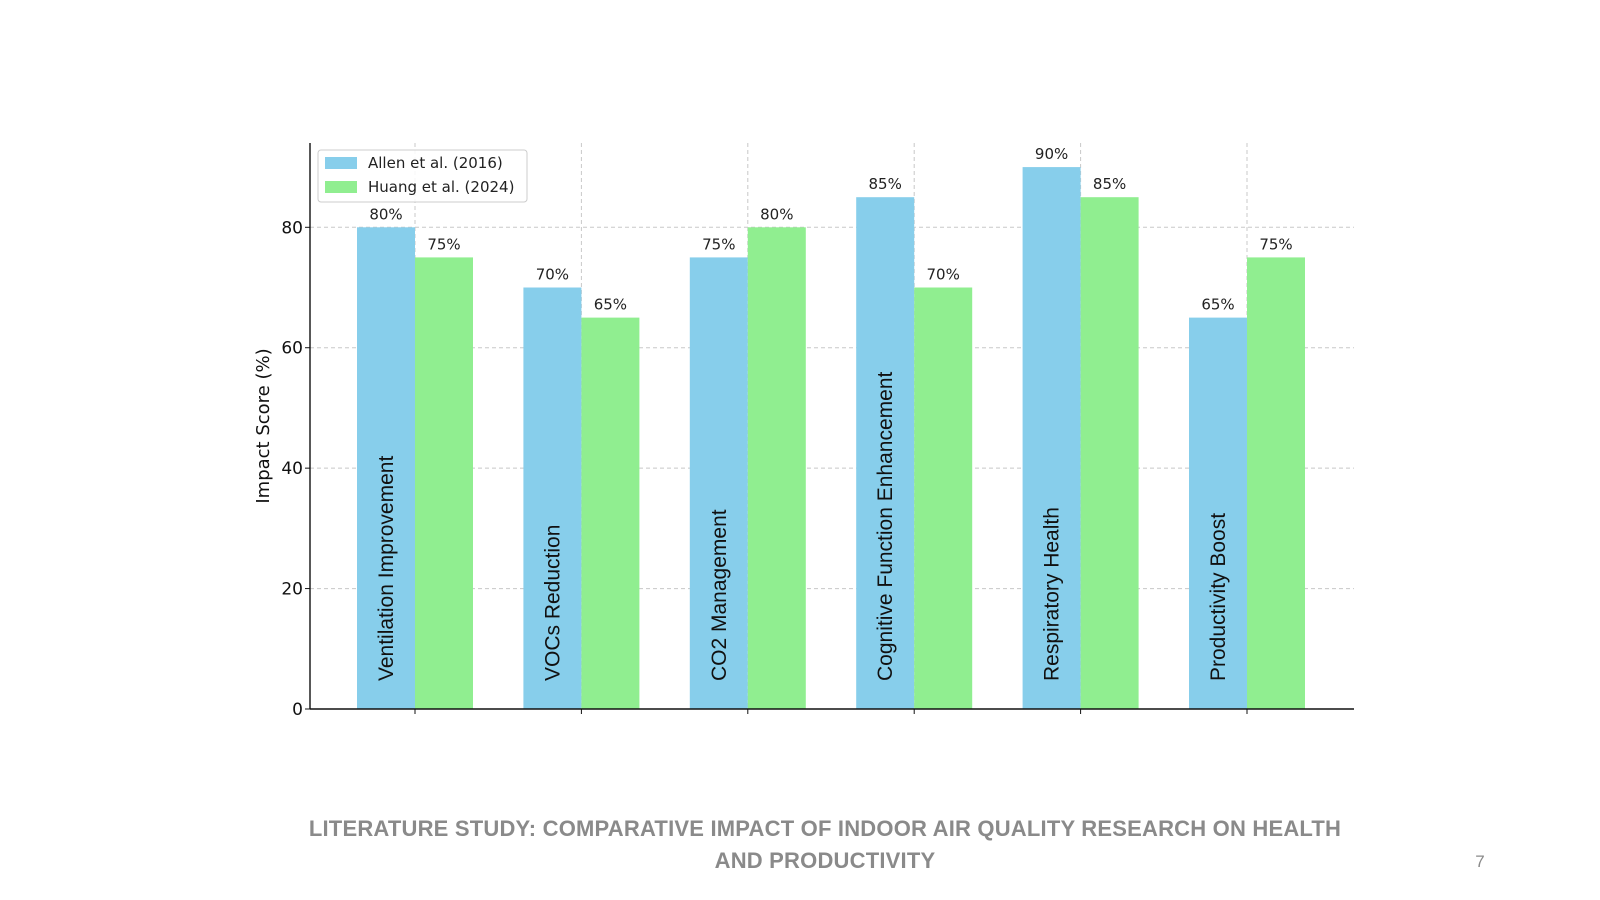  I want to click on y-tick-label: 80, so click(292, 228).